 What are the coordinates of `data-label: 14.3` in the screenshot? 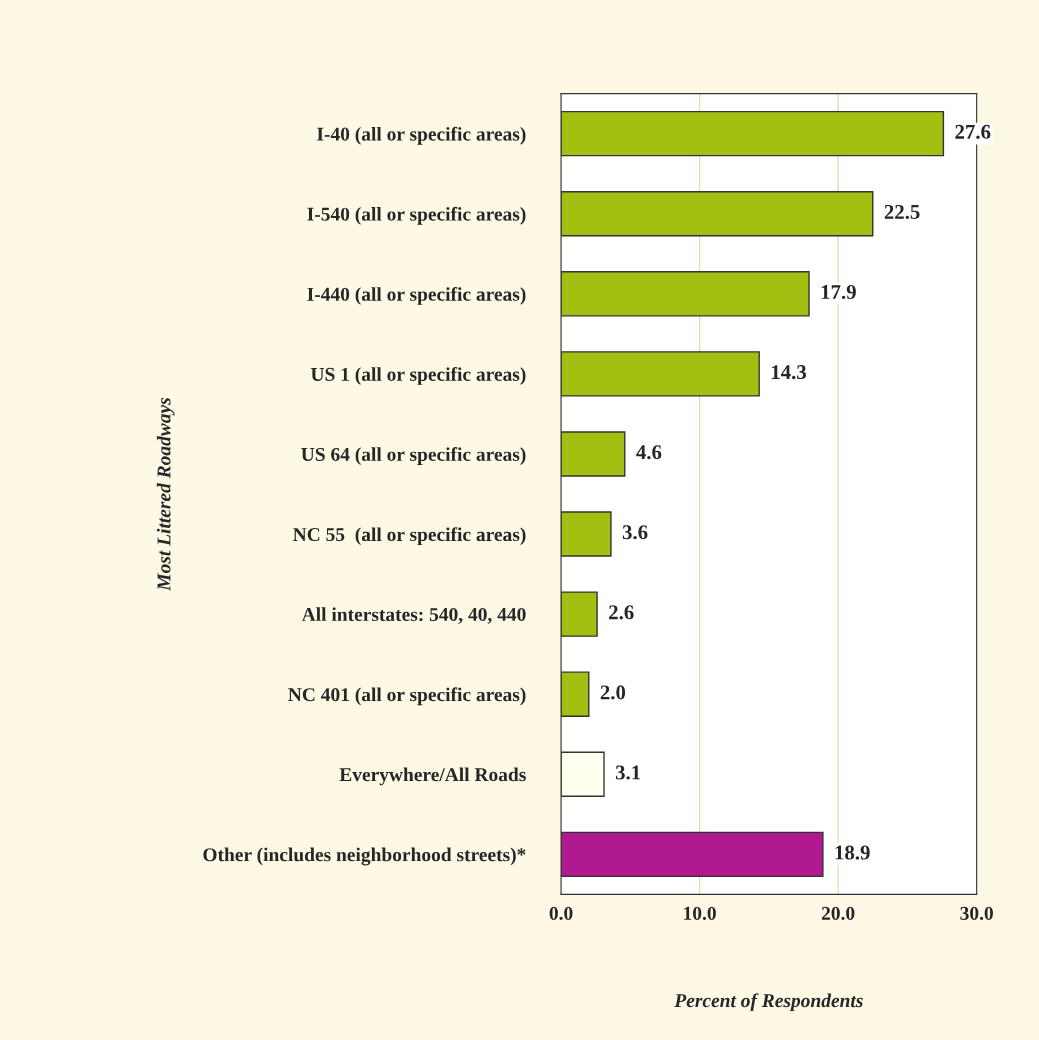 It's located at (789, 372).